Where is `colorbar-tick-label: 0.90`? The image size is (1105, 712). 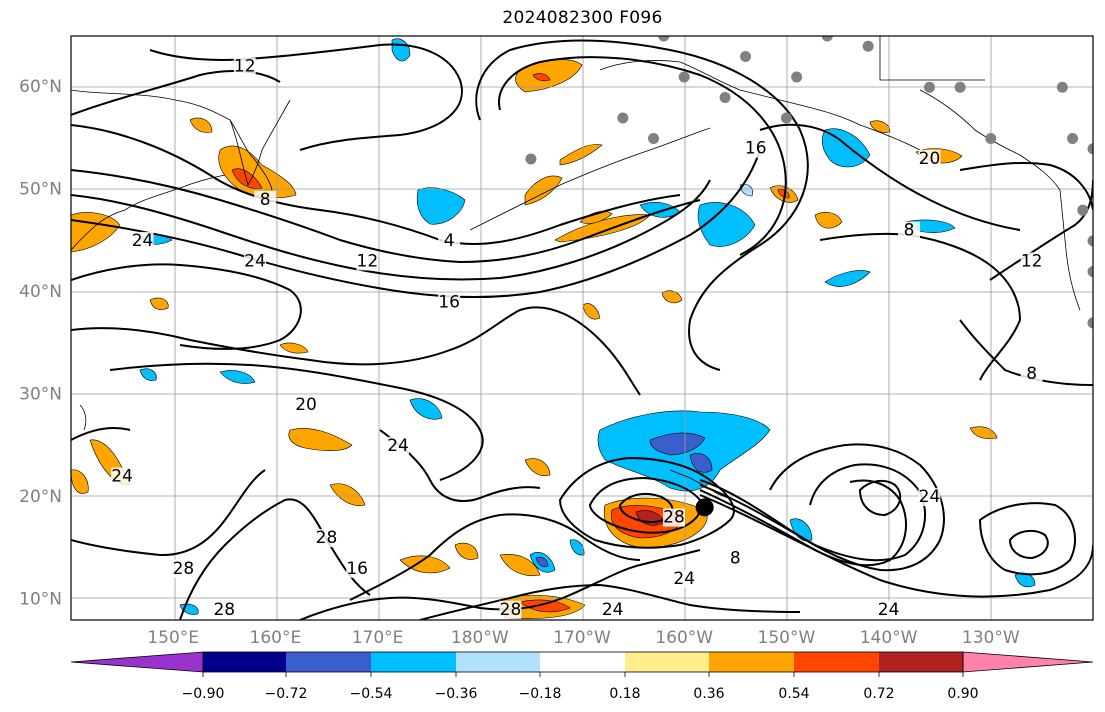
colorbar-tick-label: 0.90 is located at coordinates (962, 694).